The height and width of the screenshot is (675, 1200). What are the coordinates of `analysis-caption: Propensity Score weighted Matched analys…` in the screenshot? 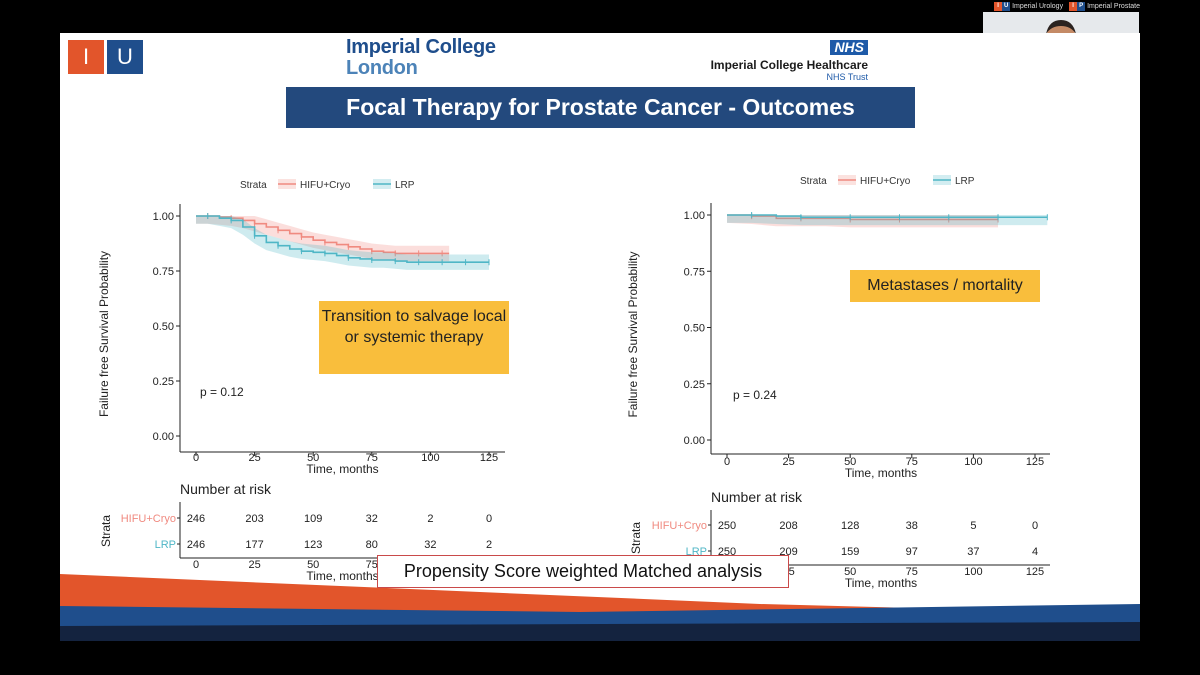 It's located at (583, 571).